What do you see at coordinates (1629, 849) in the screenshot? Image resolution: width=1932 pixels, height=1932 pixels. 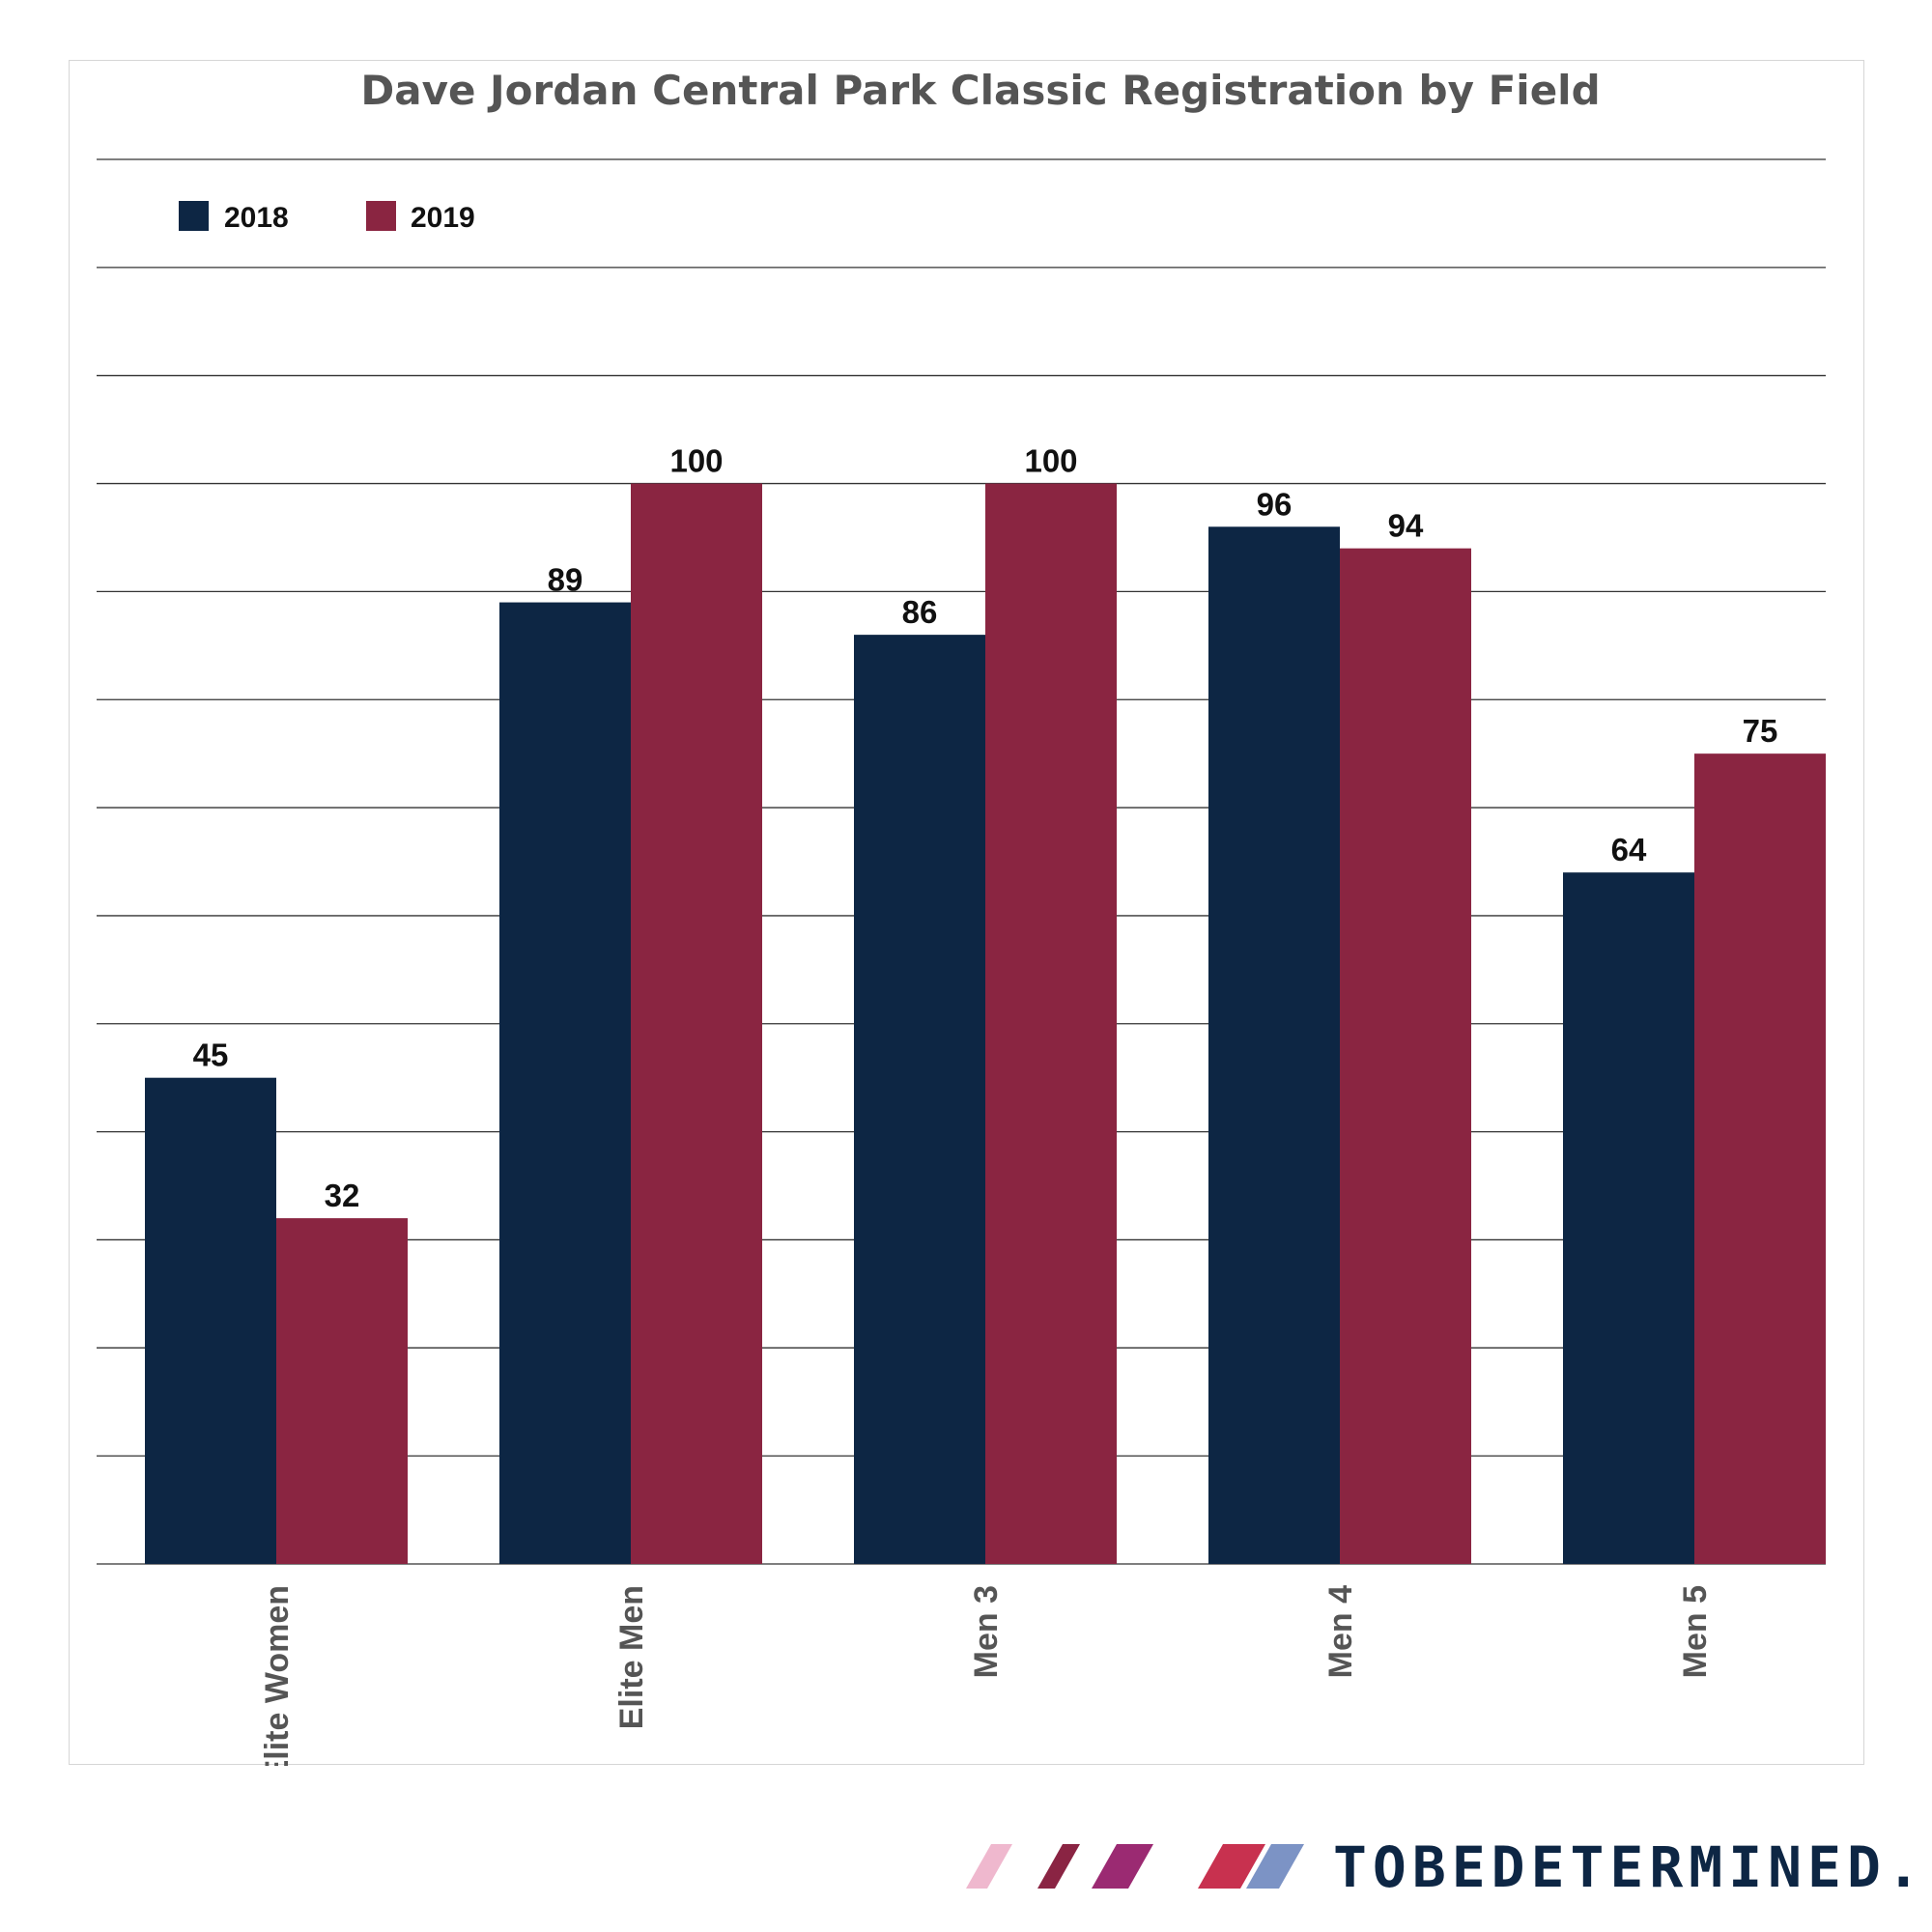 I see `data-label: 64` at bounding box center [1629, 849].